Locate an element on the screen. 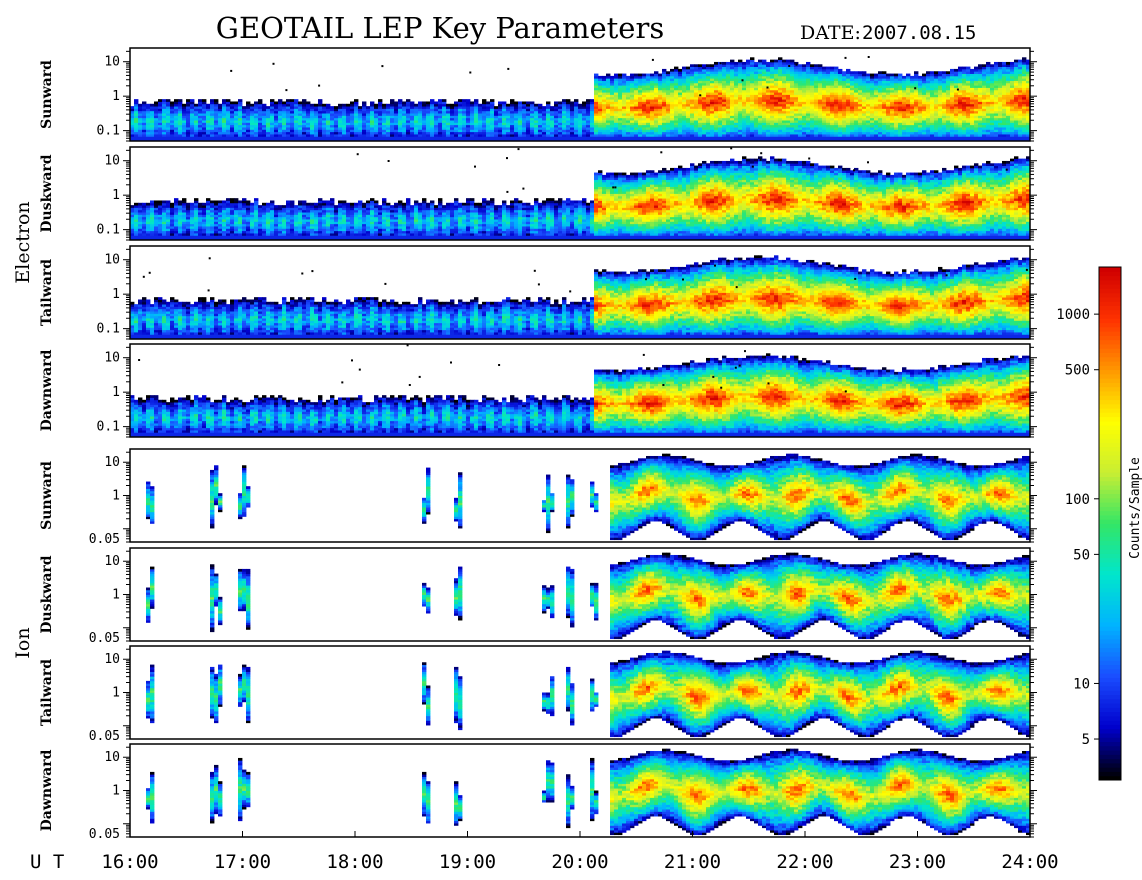  x-tick-label: 22:00 is located at coordinates (804, 862).